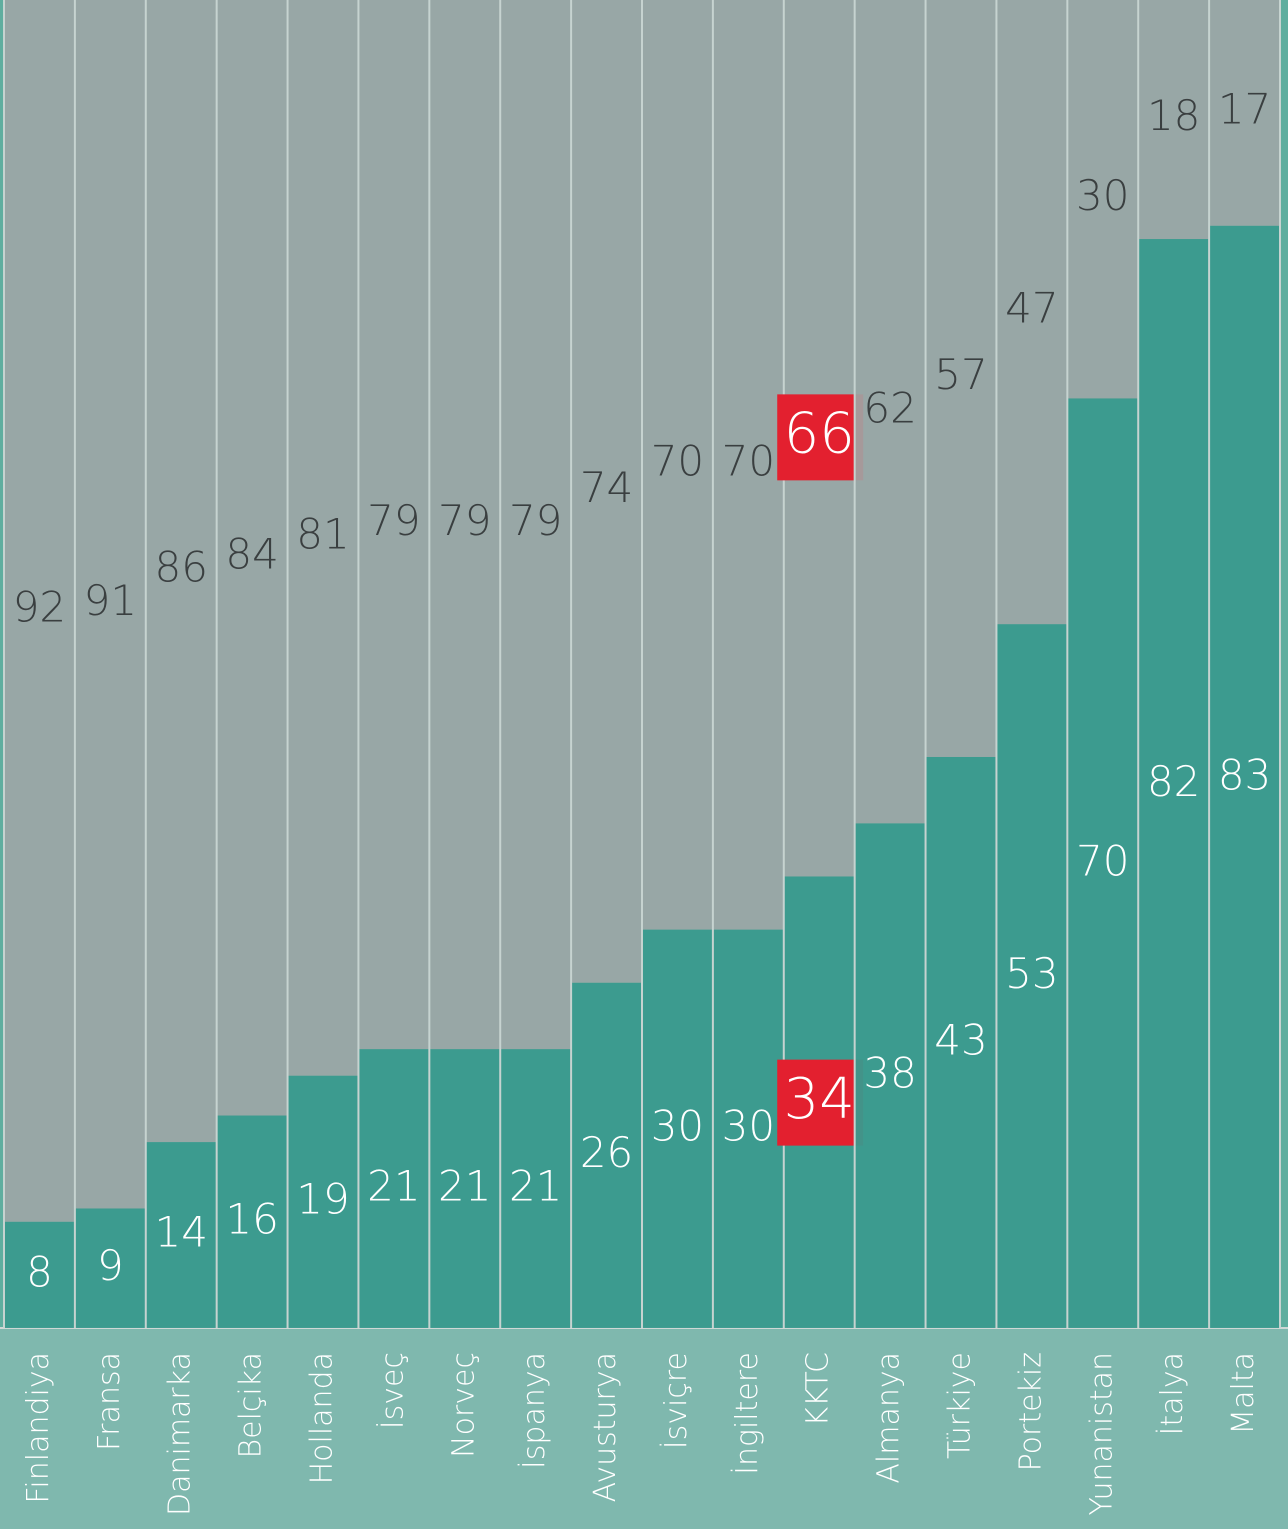 The height and width of the screenshot is (1529, 1288). I want to click on value-label: 19, so click(322, 1199).